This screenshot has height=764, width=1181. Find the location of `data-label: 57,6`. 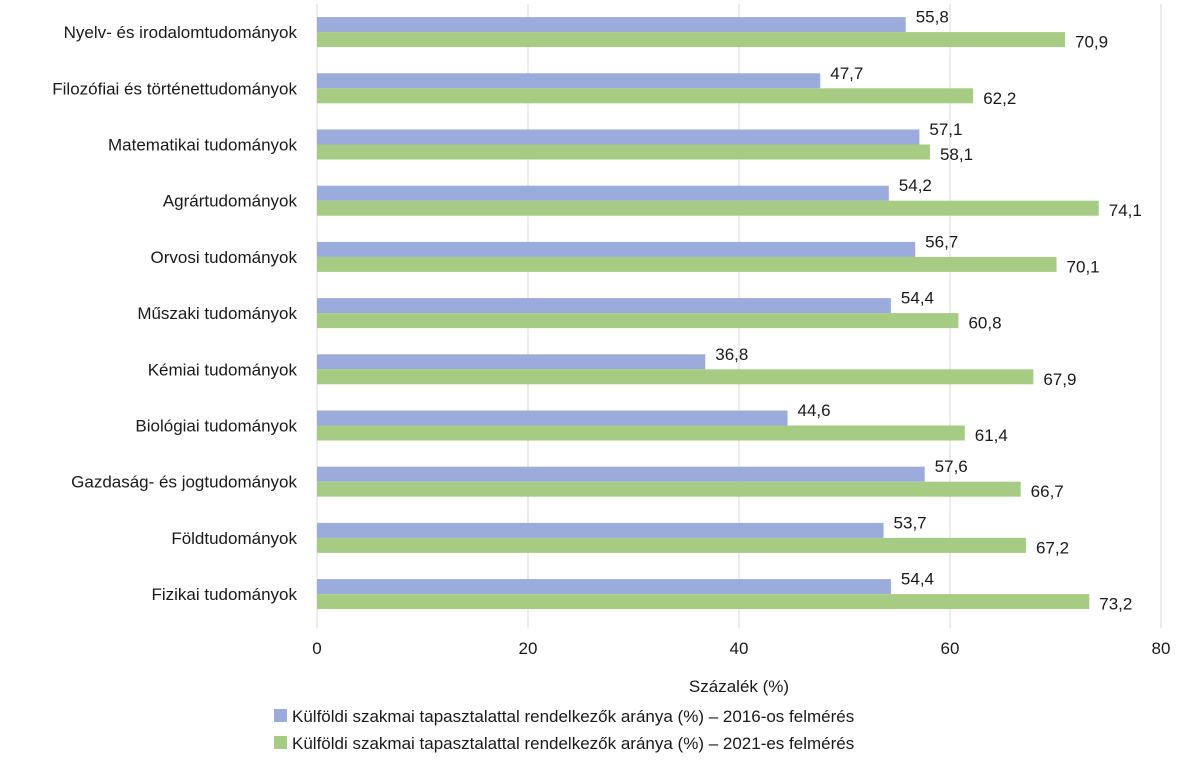

data-label: 57,6 is located at coordinates (951, 466).